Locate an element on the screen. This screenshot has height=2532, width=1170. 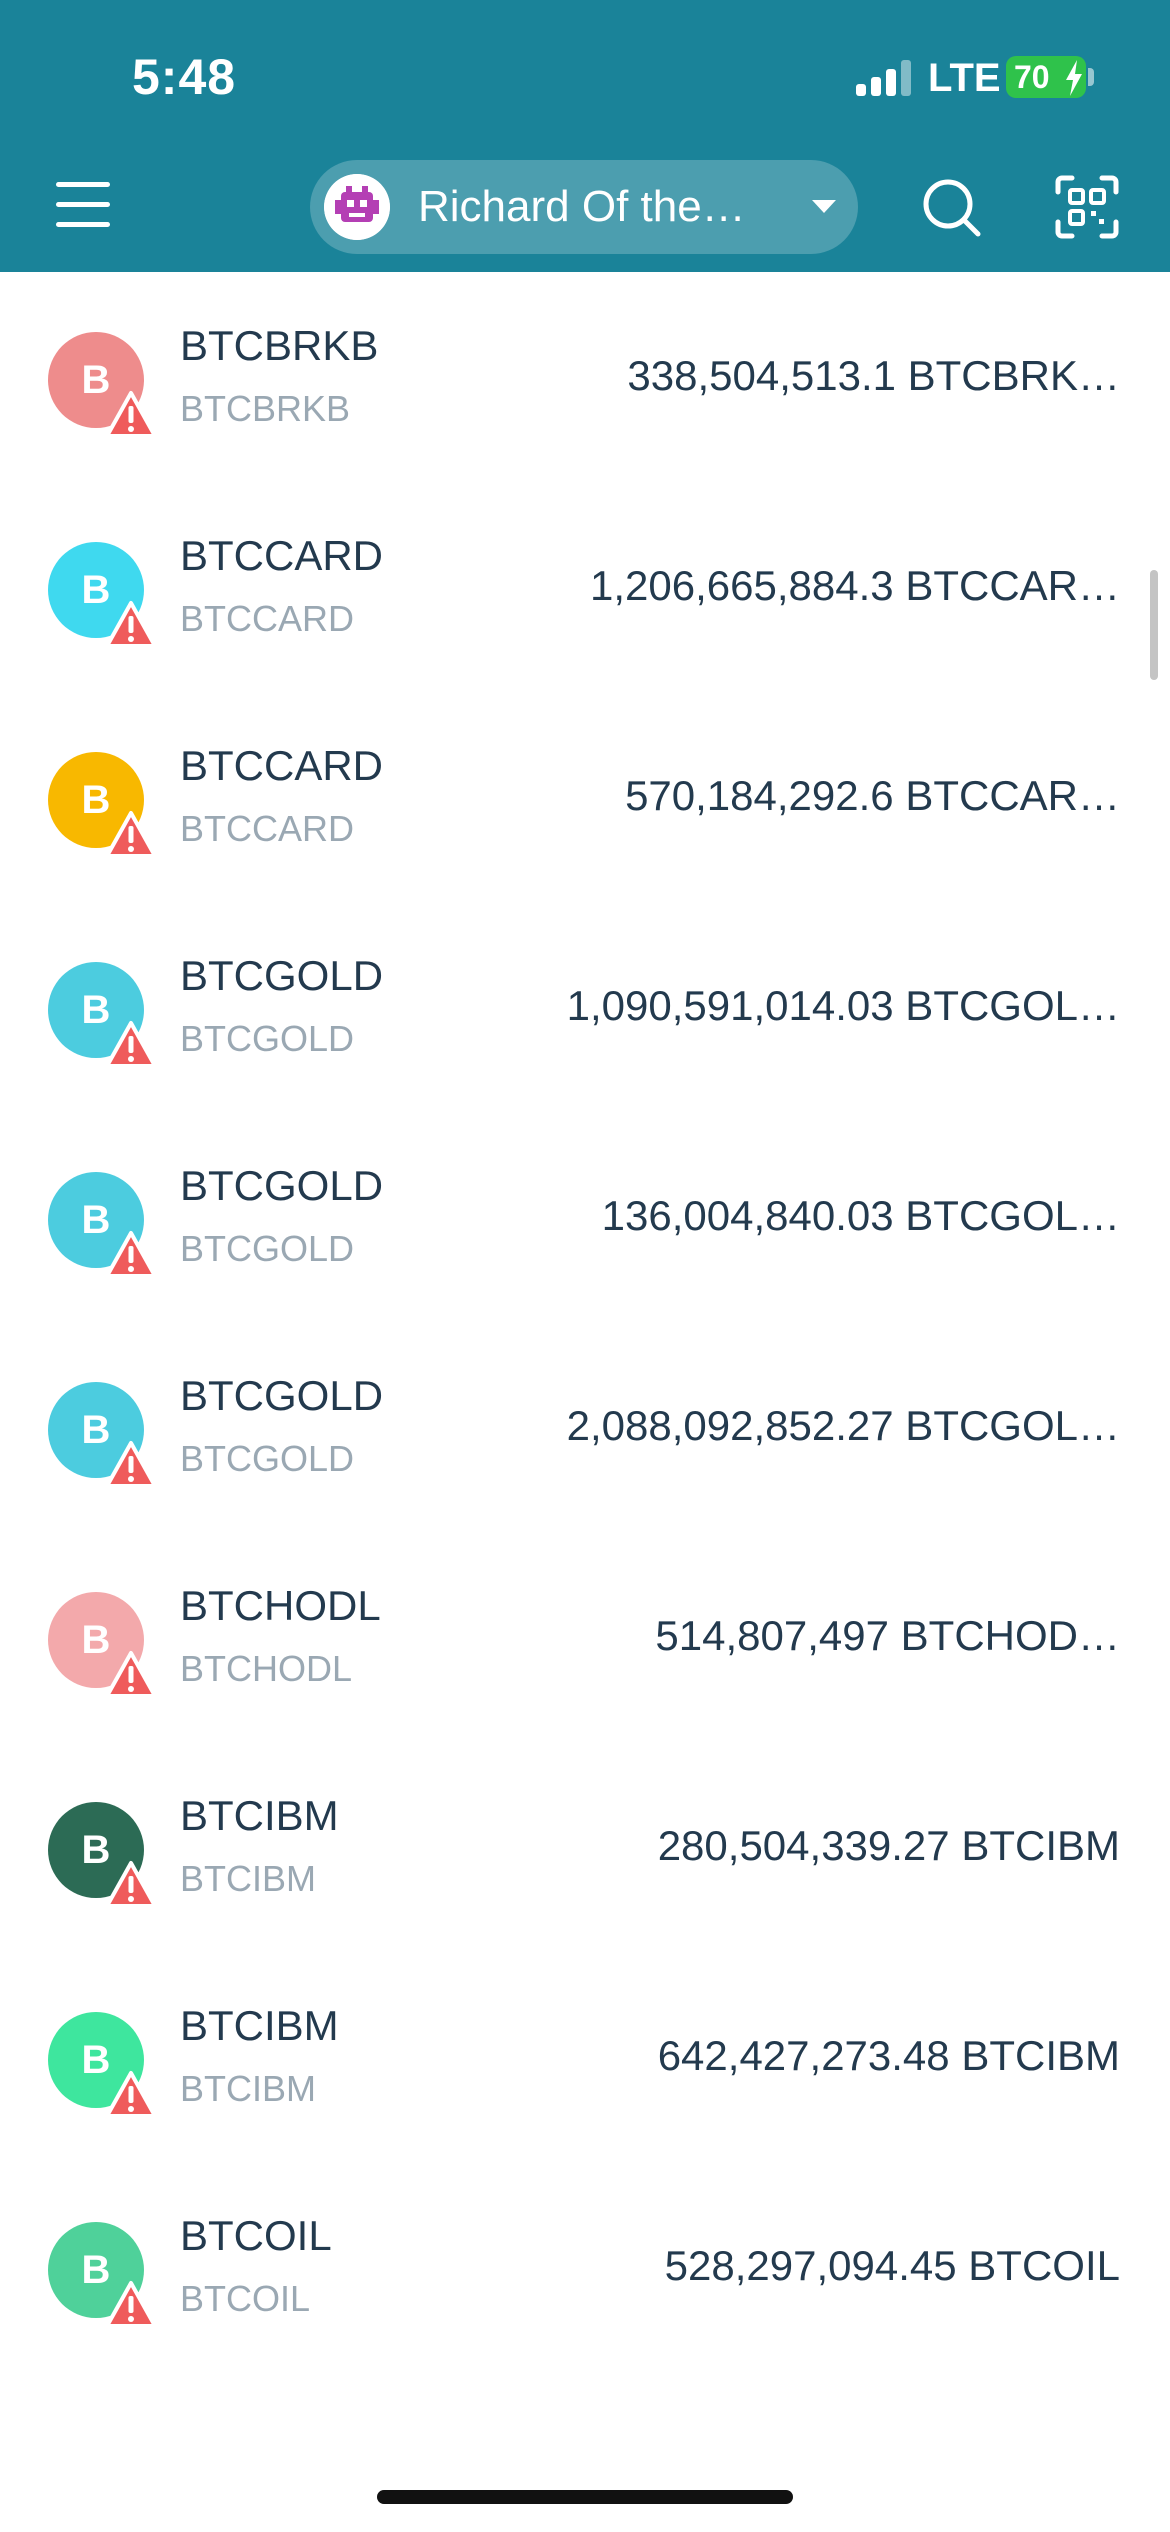
search-icon is located at coordinates (951, 207).